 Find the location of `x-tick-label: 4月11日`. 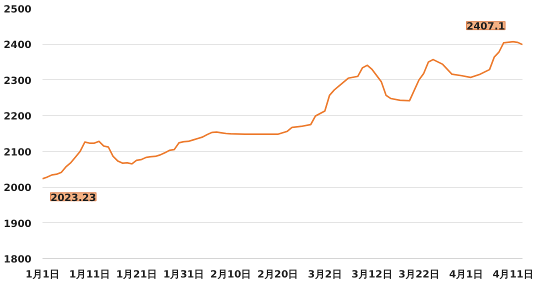

x-tick-label: 4月11日 is located at coordinates (513, 275).